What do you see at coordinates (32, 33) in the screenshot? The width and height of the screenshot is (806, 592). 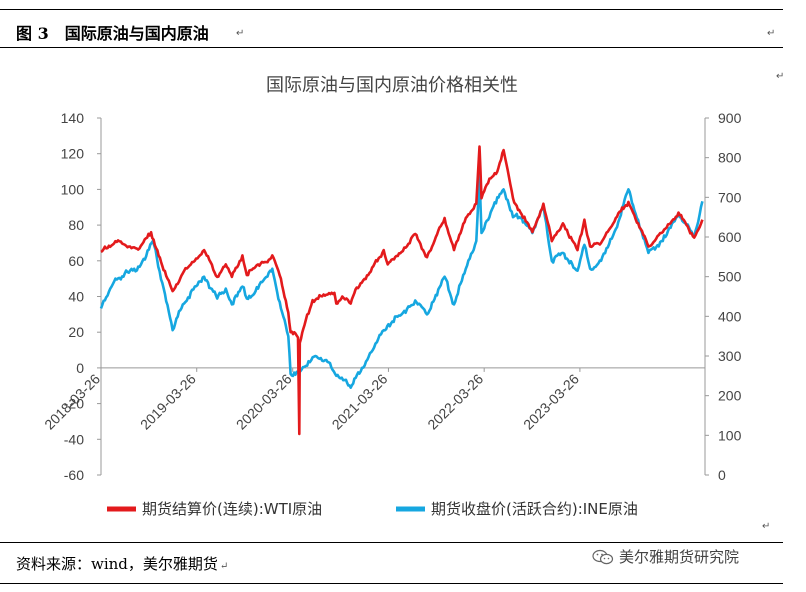 I see `figure-number: 图 3` at bounding box center [32, 33].